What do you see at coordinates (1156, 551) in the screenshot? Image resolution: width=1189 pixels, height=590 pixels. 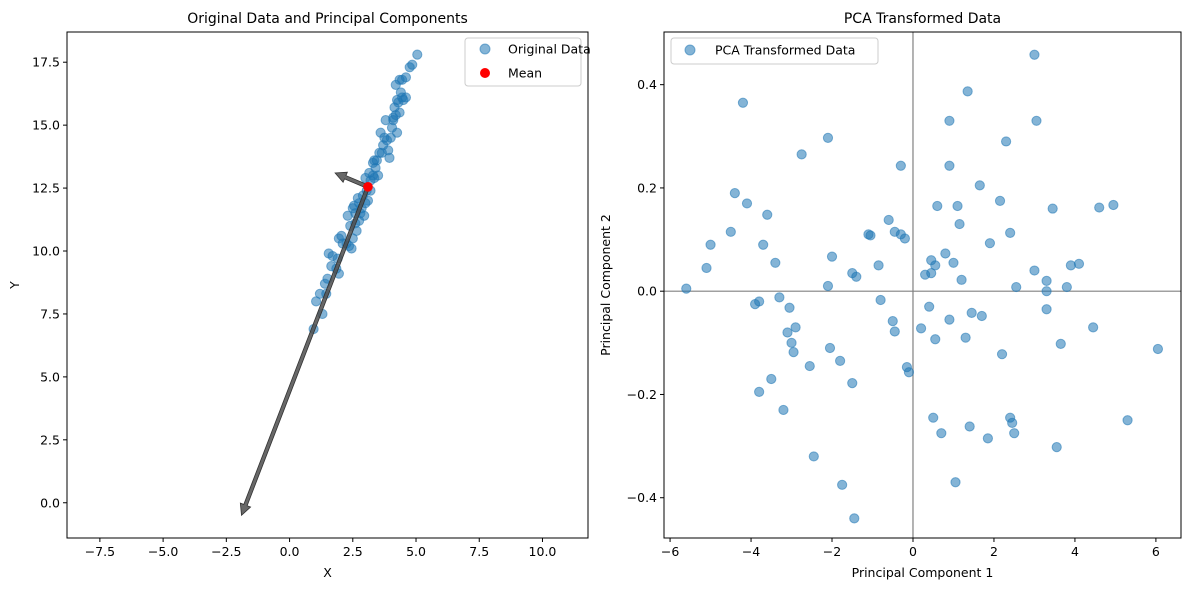 I see `x-tick-label: 6` at bounding box center [1156, 551].